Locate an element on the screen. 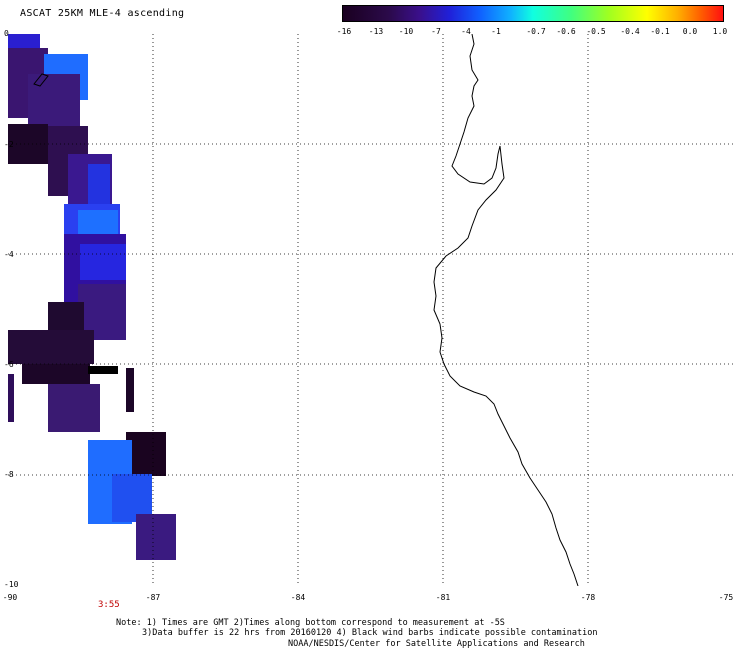  lon-label: -81 is located at coordinates (443, 597).